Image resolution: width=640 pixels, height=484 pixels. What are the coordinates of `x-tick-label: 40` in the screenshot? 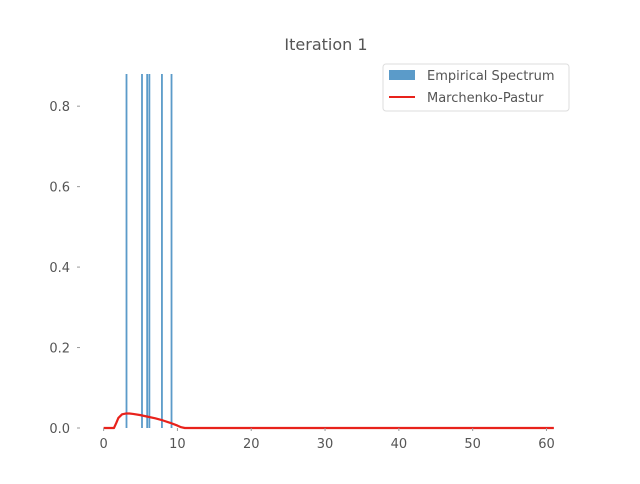 It's located at (399, 444).